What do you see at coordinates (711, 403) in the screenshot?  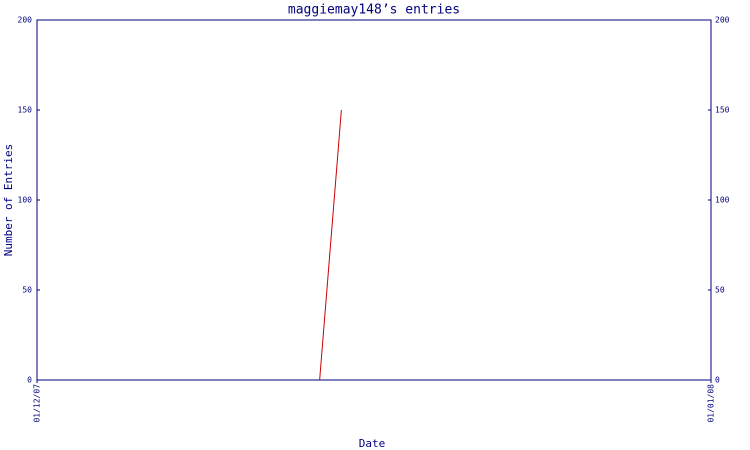 I see `x-tick-label: 01/01/08` at bounding box center [711, 403].